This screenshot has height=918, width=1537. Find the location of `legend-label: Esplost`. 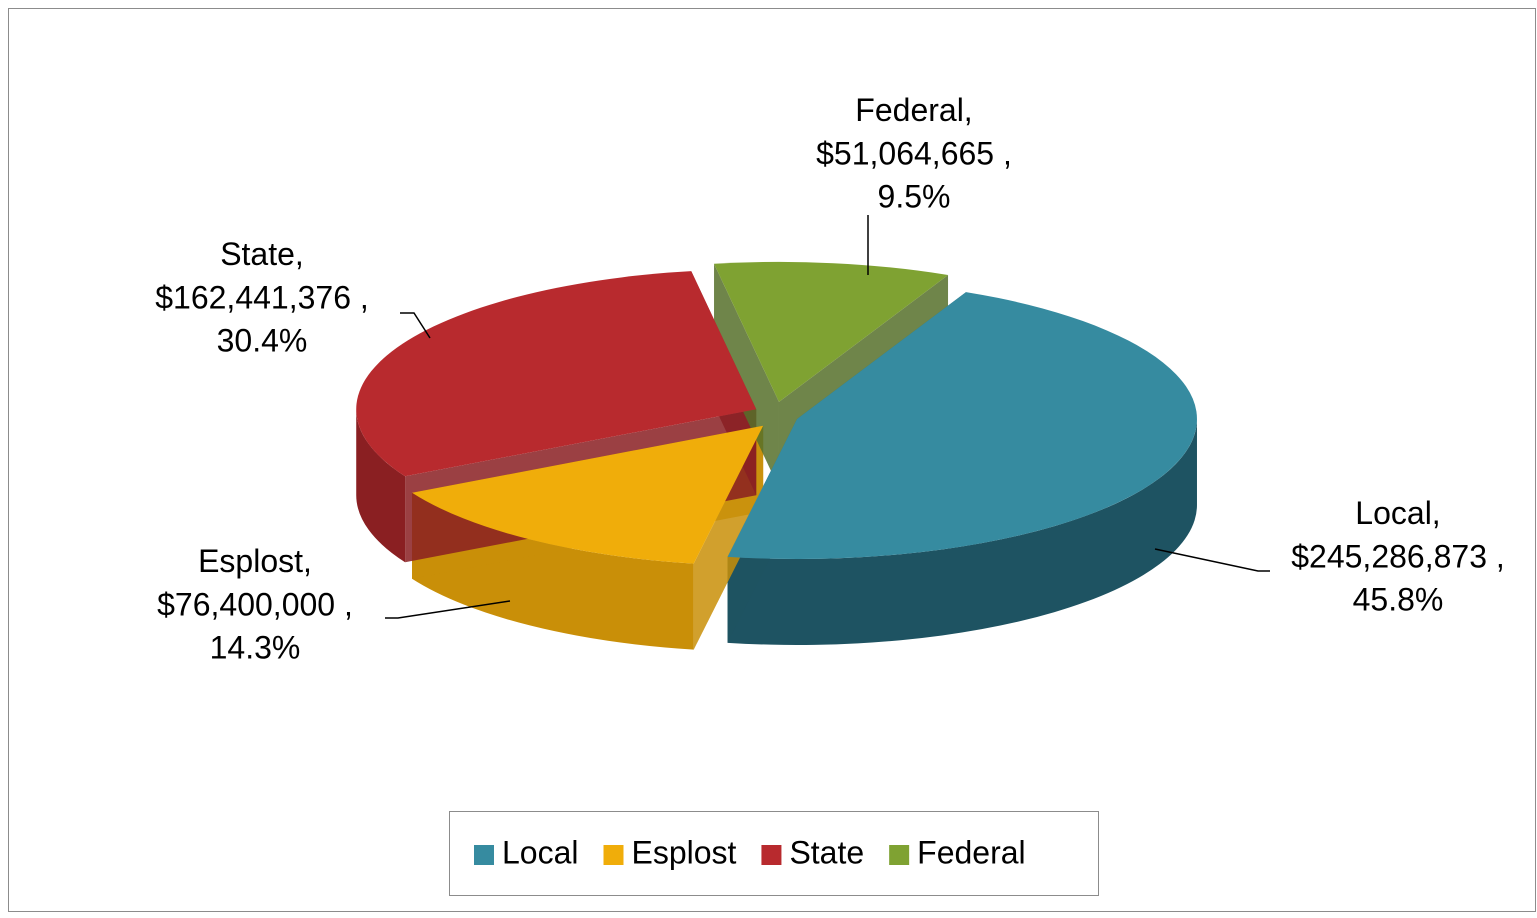

legend-label: Esplost is located at coordinates (684, 852).